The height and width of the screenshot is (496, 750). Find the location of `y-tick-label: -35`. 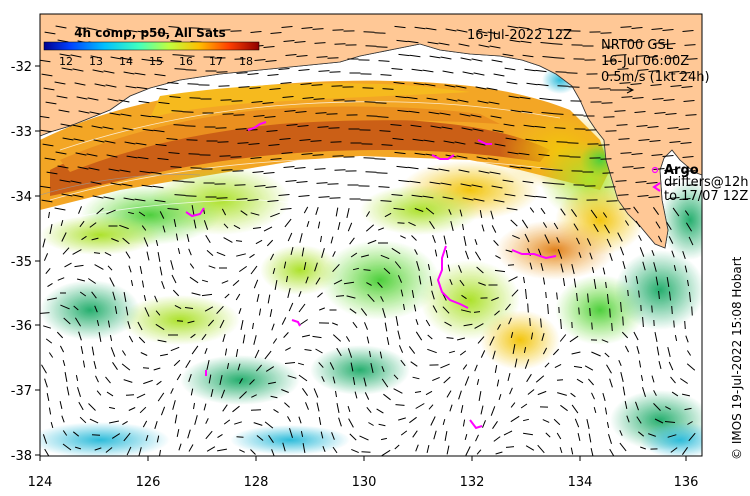

y-tick-label: -35 is located at coordinates (21, 262).